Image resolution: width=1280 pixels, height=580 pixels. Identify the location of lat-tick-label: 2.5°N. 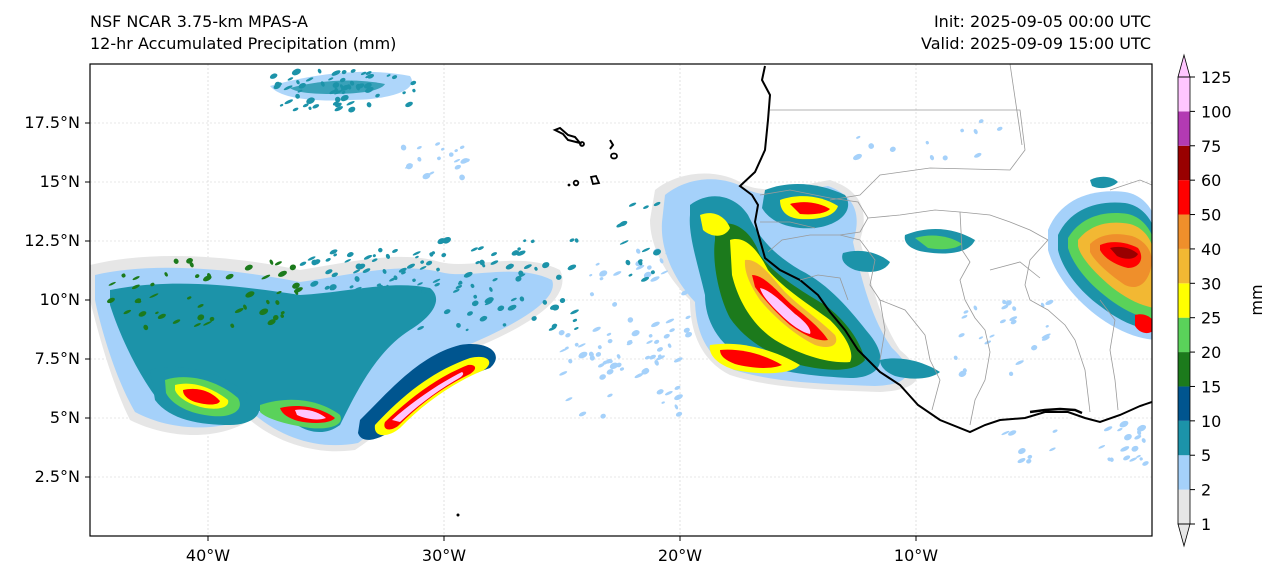
(57, 476).